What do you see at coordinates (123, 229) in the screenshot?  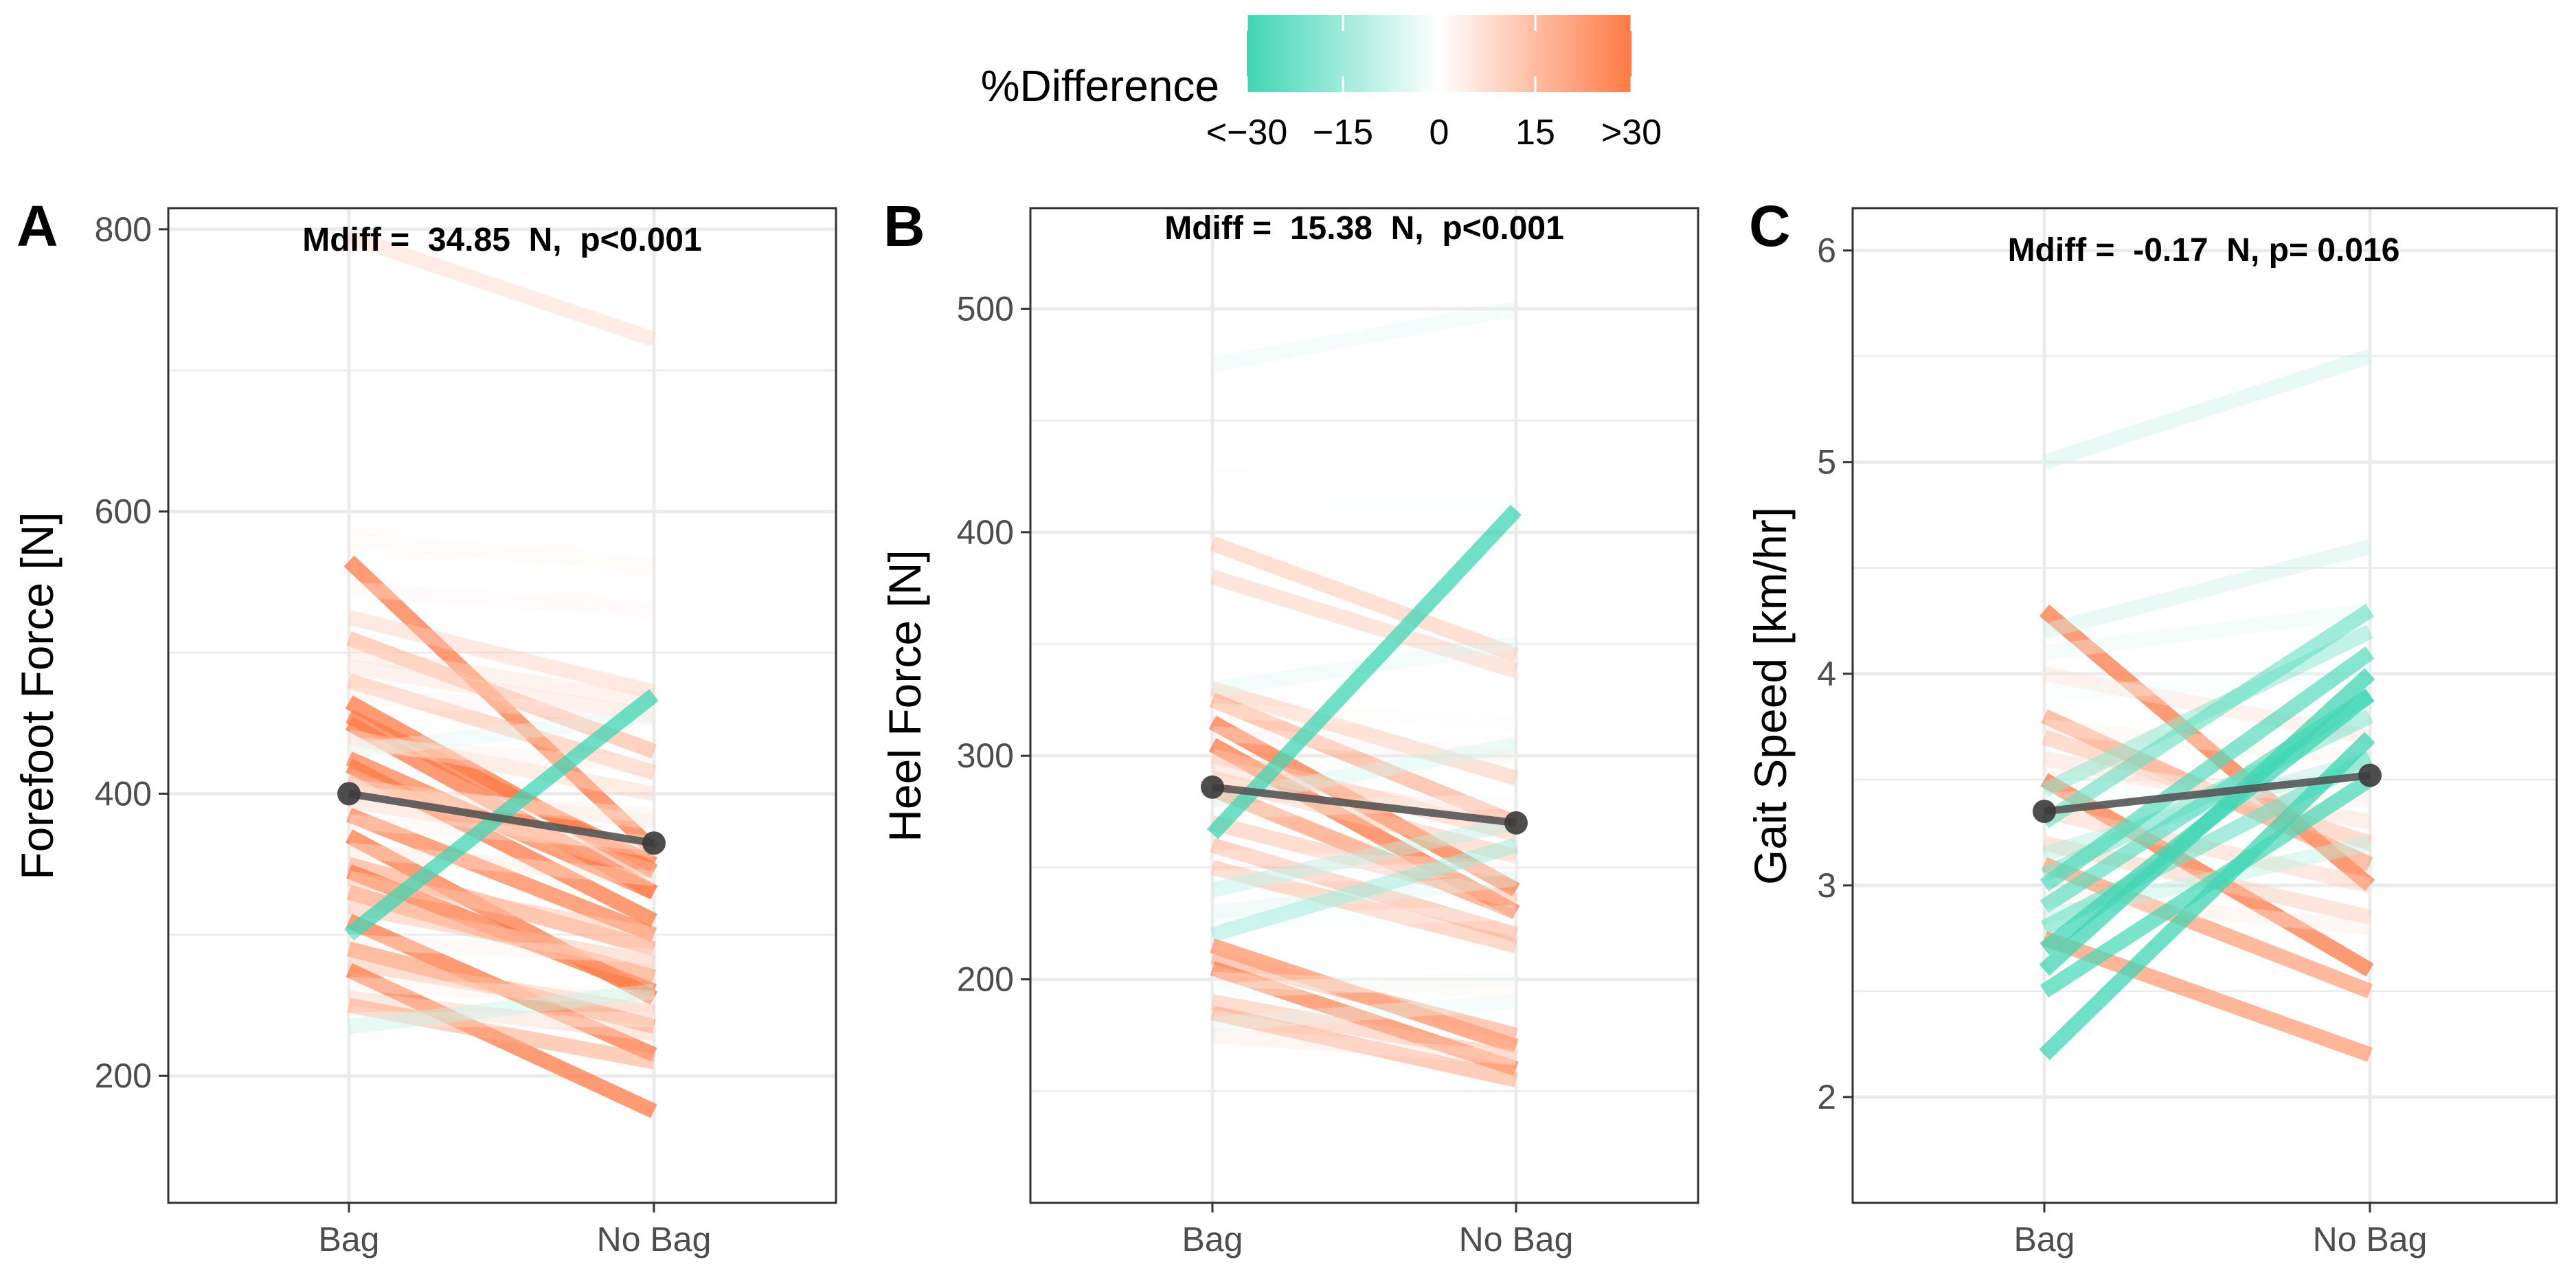 I see `y-tick-label: 800` at bounding box center [123, 229].